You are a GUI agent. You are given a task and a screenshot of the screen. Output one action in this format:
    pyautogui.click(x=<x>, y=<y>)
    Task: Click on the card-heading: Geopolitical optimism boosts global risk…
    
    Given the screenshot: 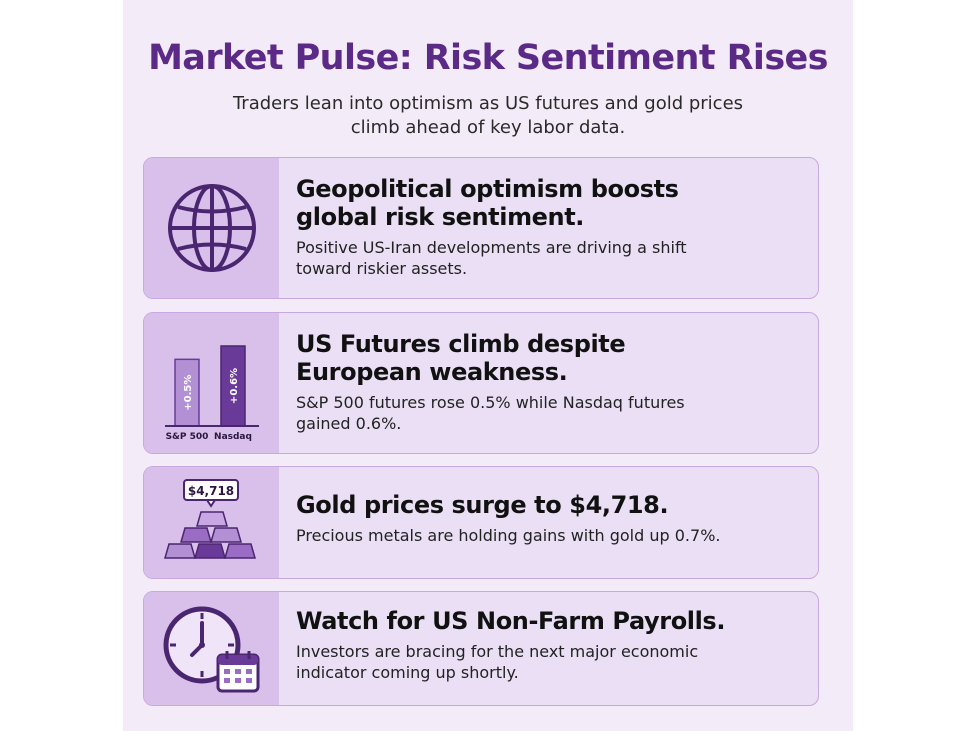 What is the action you would take?
    pyautogui.click(x=550, y=203)
    